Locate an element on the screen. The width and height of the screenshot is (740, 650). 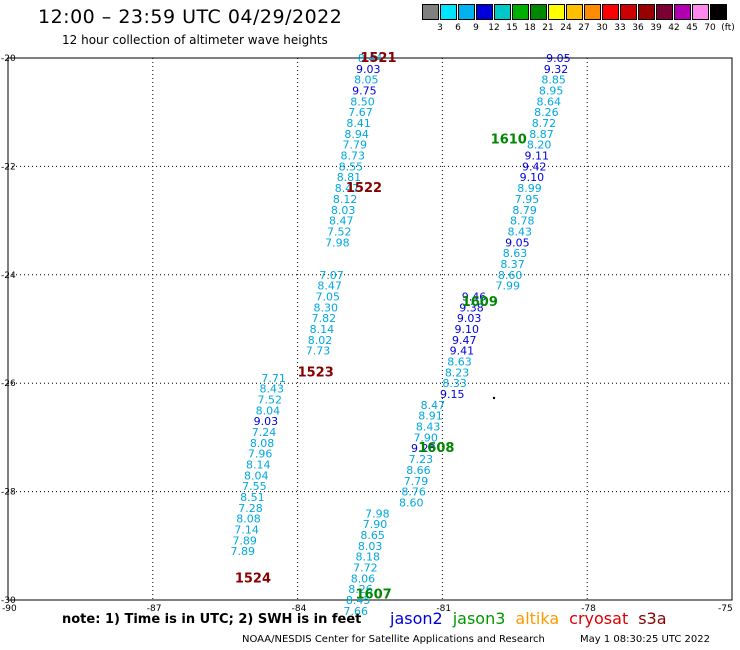
wave-height-label: 7.28 is located at coordinates (250, 508).